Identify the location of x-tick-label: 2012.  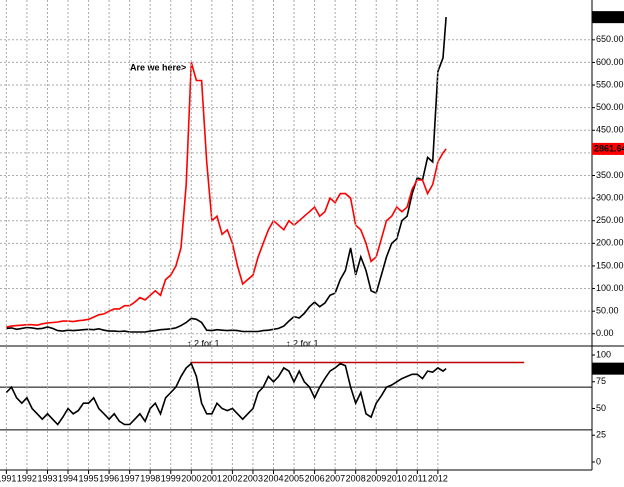
(438, 478).